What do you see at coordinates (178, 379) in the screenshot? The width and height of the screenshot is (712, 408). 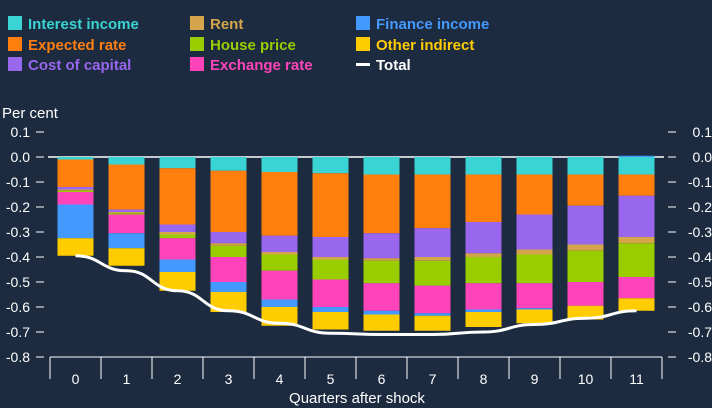 I see `x-tick-label: 2` at bounding box center [178, 379].